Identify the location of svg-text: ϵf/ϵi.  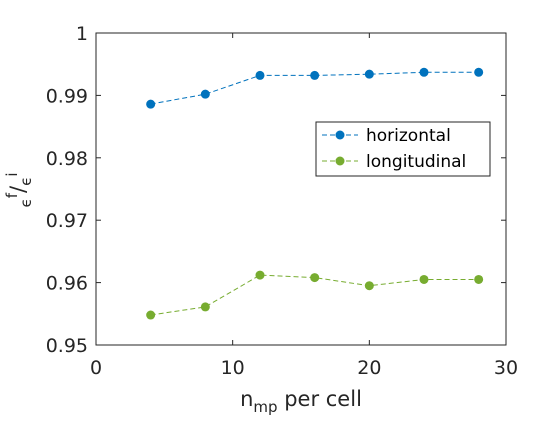
(19, 190).